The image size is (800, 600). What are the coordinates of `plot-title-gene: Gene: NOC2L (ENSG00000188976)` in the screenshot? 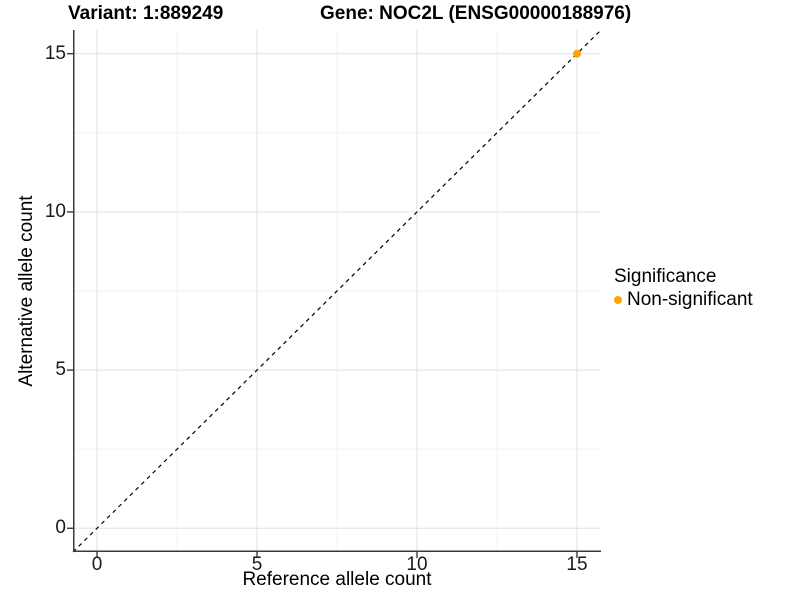 It's located at (476, 13).